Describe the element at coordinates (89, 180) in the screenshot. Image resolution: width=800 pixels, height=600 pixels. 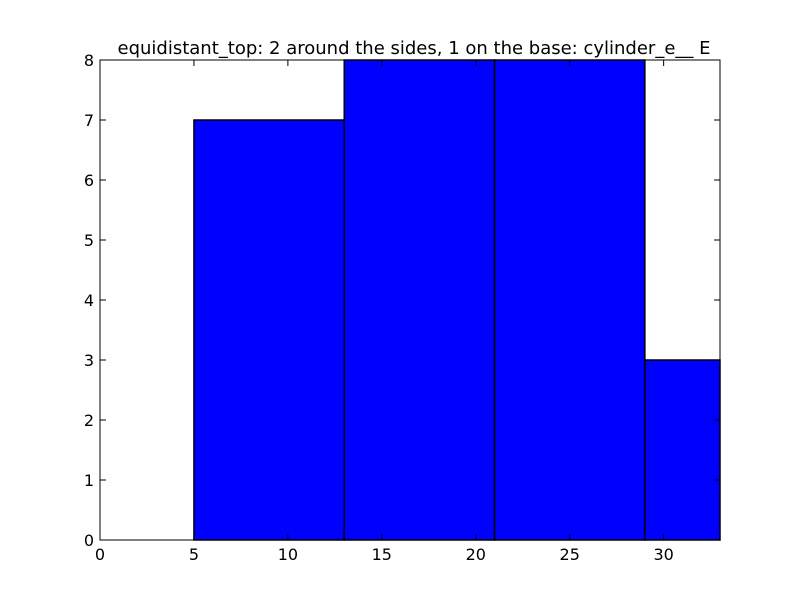
I see `y-tick-label: 6` at that location.